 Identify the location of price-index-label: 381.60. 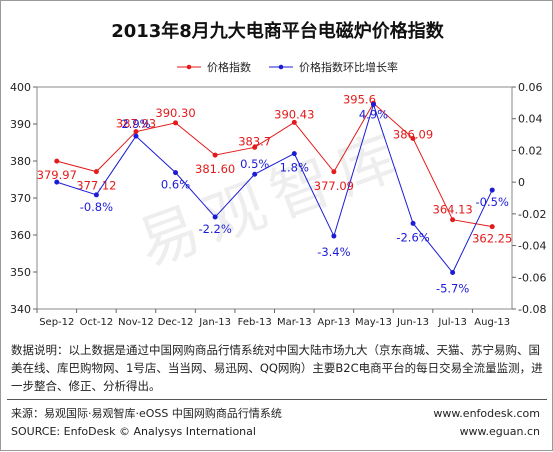
(215, 169).